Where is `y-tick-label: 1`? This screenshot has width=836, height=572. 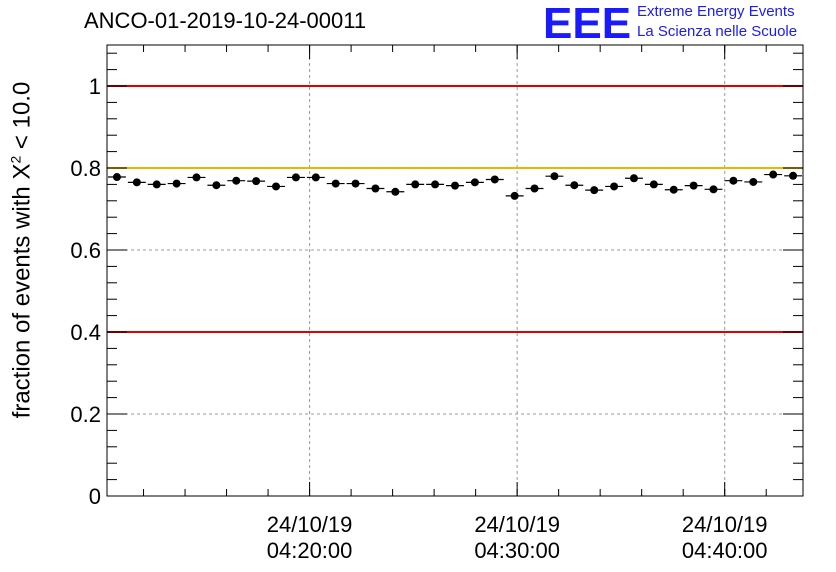 y-tick-label: 1 is located at coordinates (95, 86).